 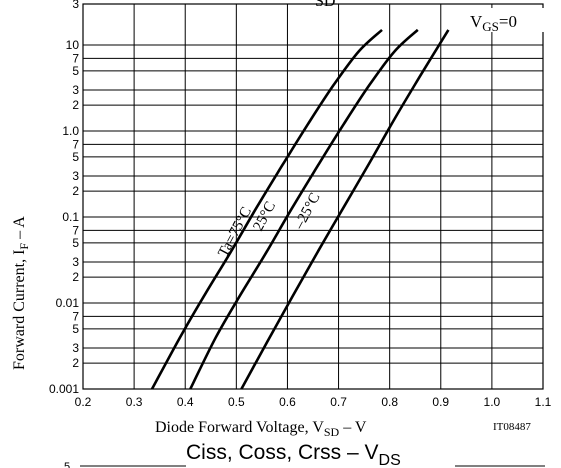 I want to click on x-tick-label: 0.4, so click(x=185, y=402).